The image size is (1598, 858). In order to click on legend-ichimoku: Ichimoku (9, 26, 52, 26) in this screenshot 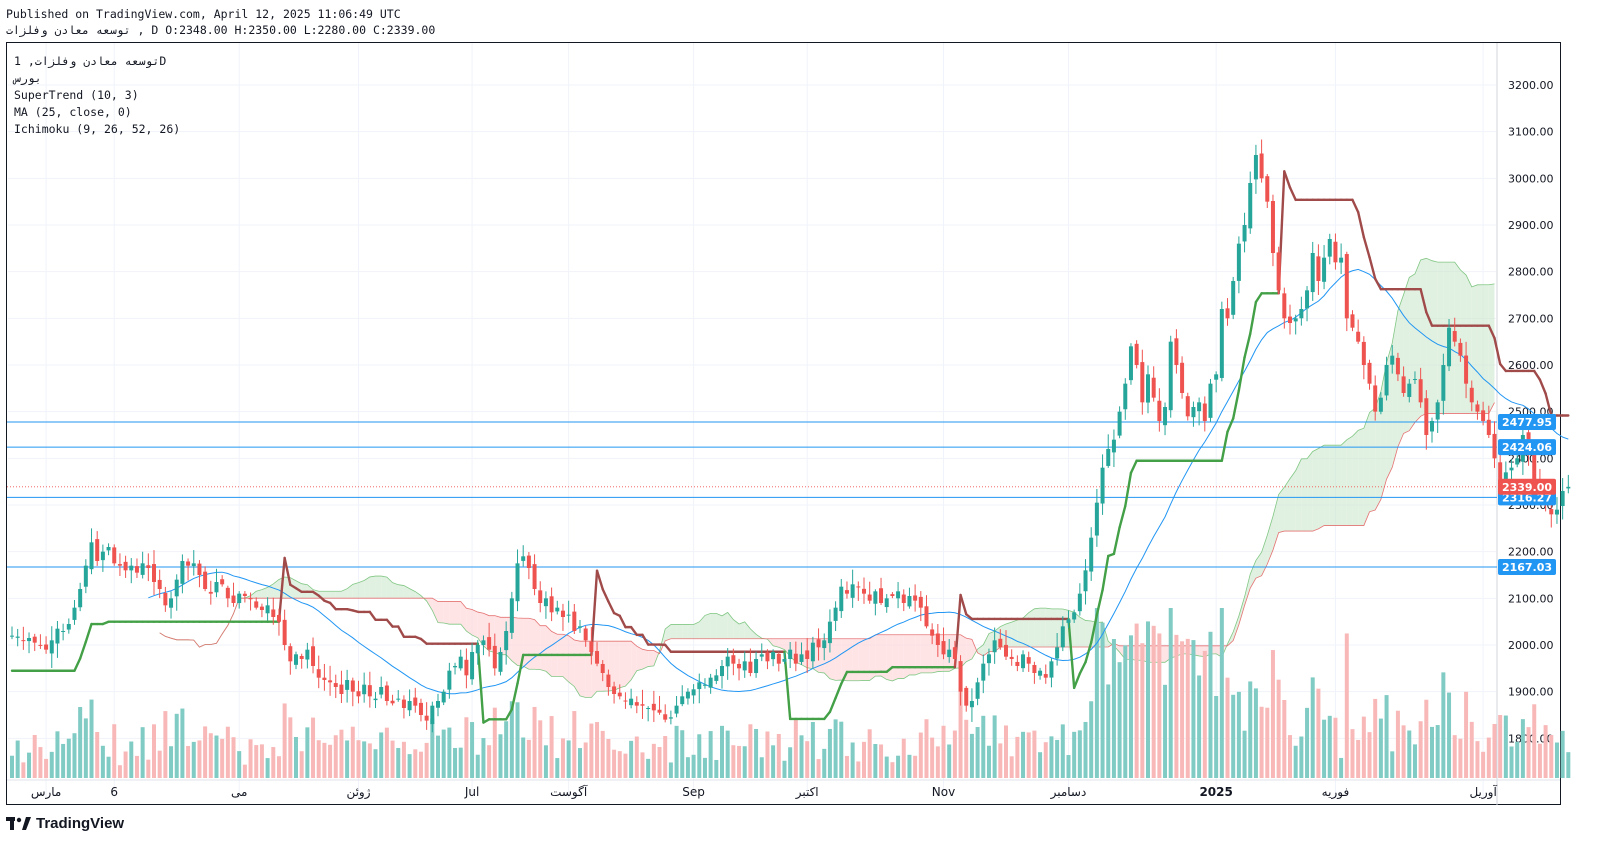, I will do `click(97, 129)`.